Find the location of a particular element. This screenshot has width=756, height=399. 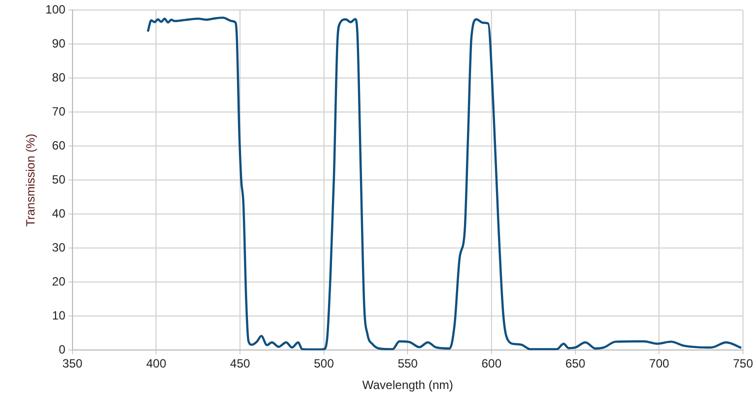

x-tick-label: 500 is located at coordinates (324, 363).